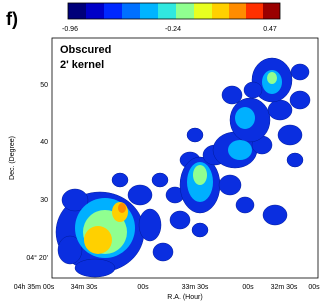 This screenshot has width=332, height=301. Describe the element at coordinates (173, 29) in the screenshot. I see `colorbar-tick: -0.24` at that location.